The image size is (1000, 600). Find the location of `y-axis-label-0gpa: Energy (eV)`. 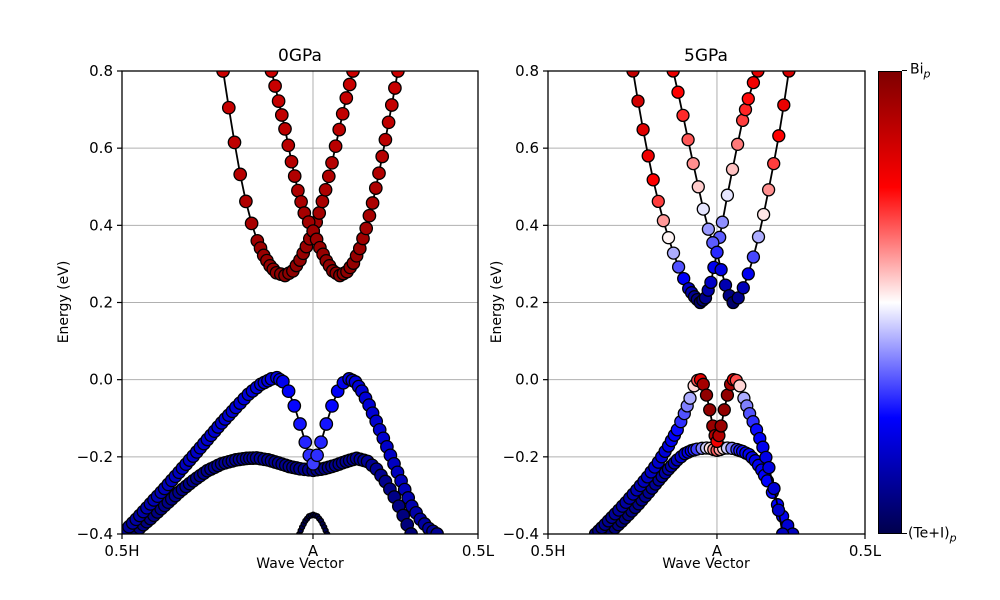

y-axis-label-0gpa: Energy (eV) is located at coordinates (64, 302).